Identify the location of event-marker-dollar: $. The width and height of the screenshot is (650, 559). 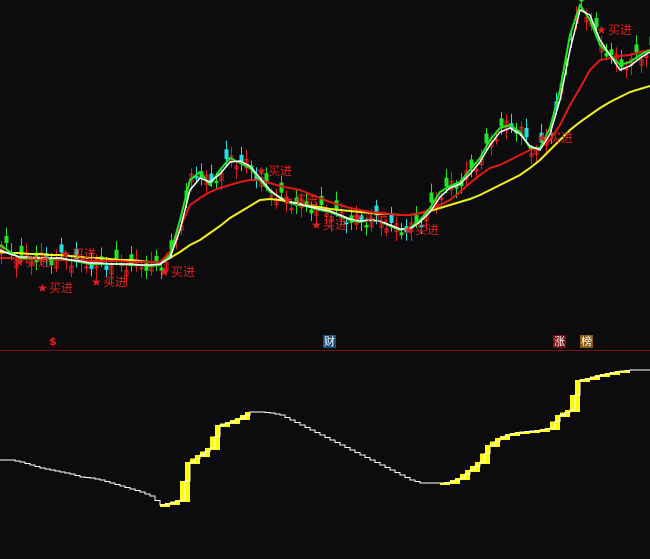
(53, 341).